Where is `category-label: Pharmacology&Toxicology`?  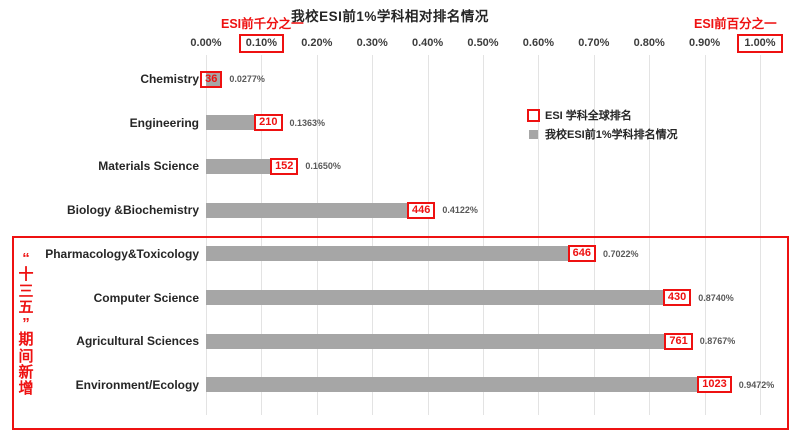
category-label: Pharmacology&Toxicology is located at coordinates (122, 253).